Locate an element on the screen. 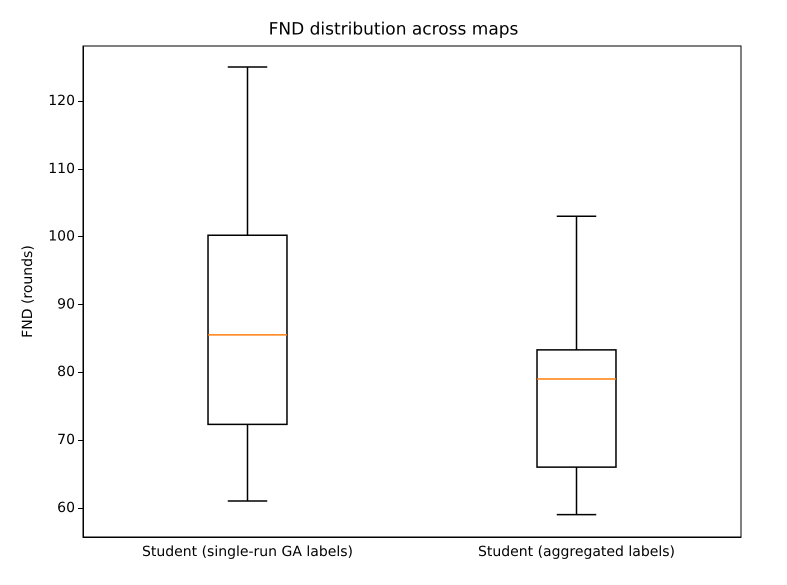 This screenshot has width=787, height=585. y-tick-label: 120 is located at coordinates (61, 100).